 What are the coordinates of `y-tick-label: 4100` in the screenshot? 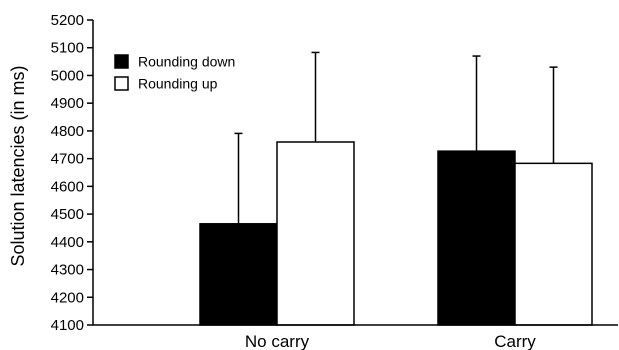 It's located at (67, 325).